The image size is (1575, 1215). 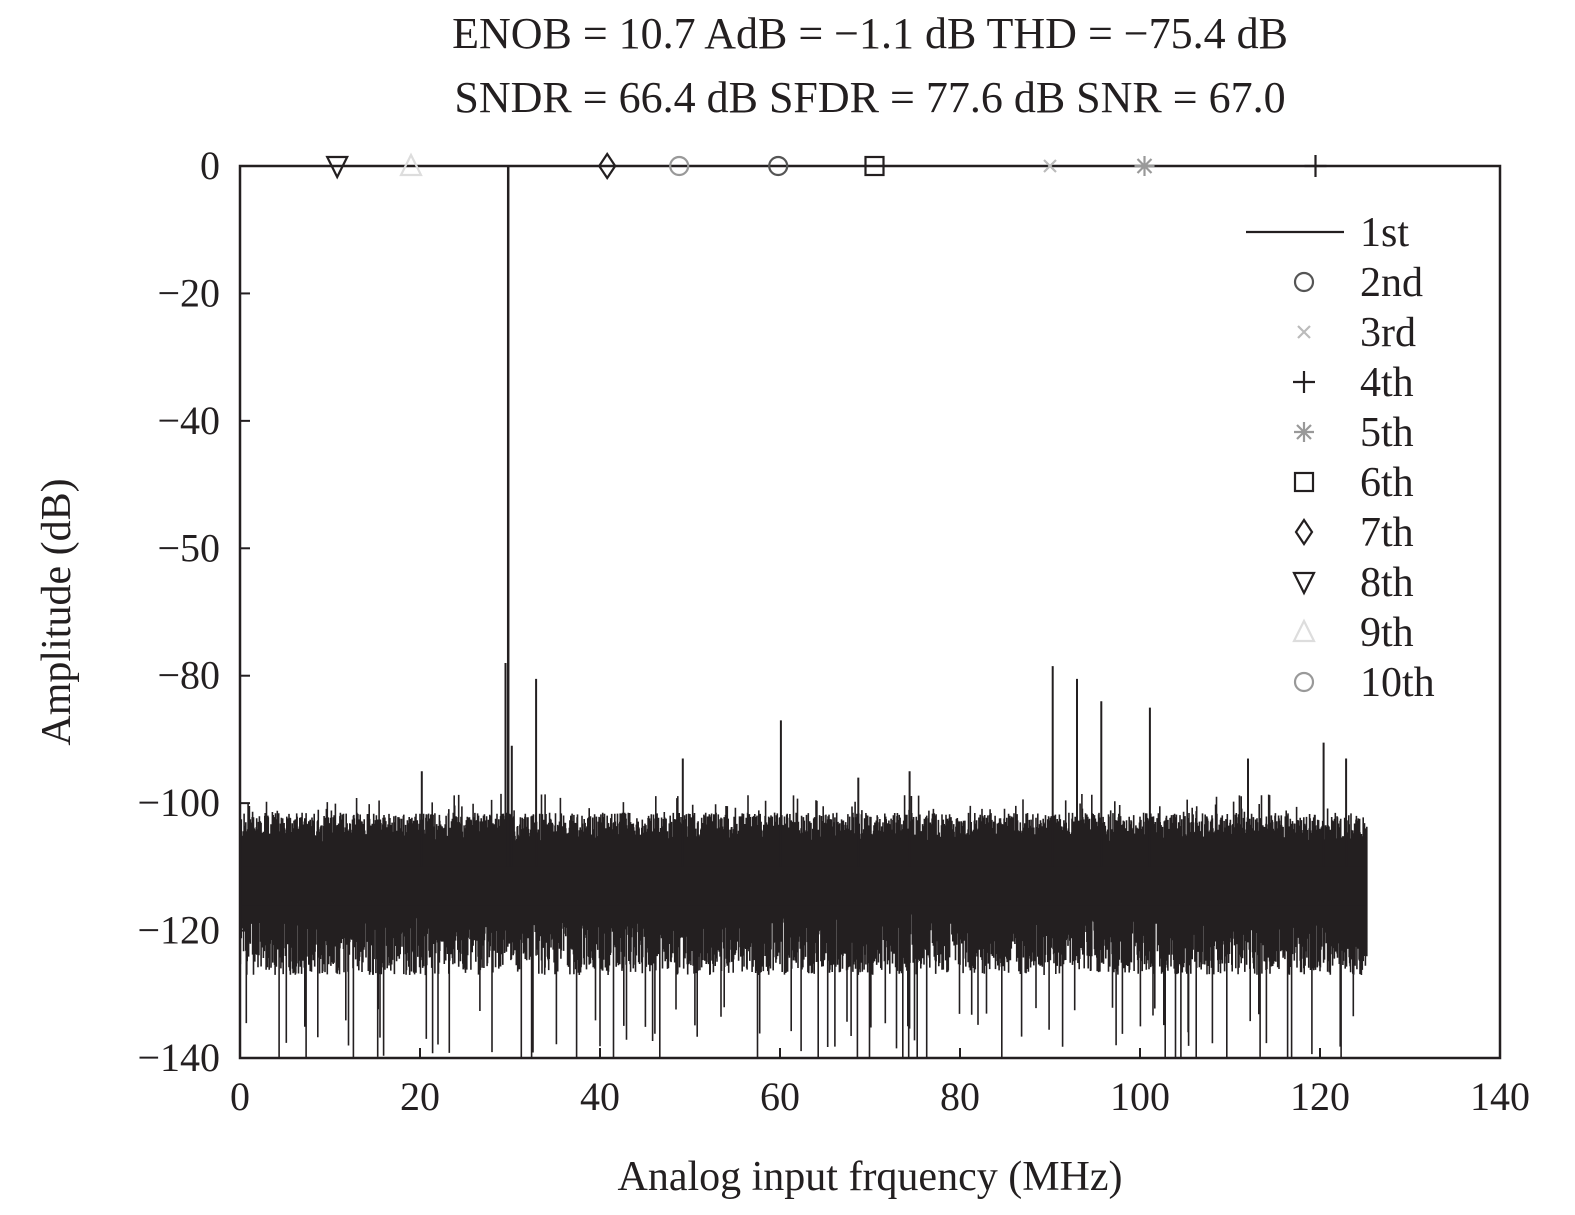 I want to click on harmonic-marker-6th, so click(x=874, y=166).